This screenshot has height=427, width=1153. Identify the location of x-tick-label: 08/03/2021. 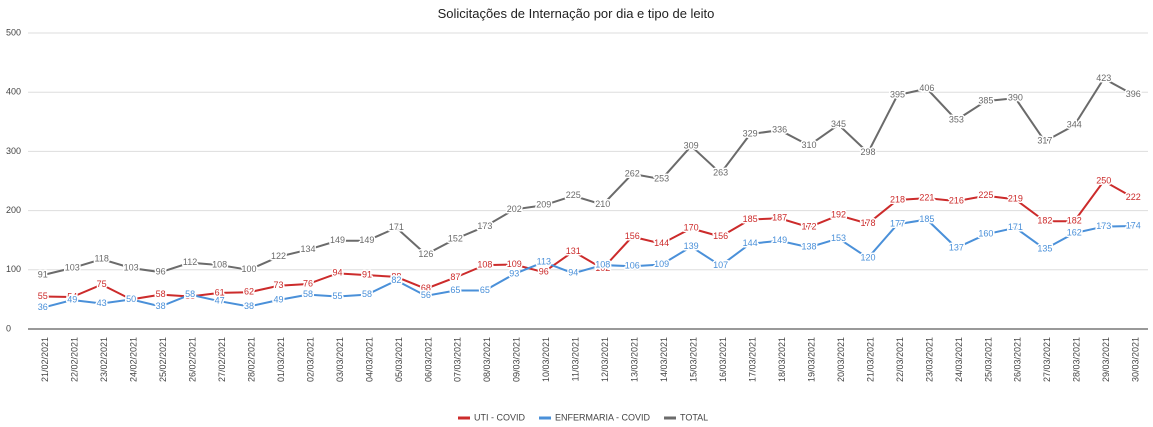
(487, 359).